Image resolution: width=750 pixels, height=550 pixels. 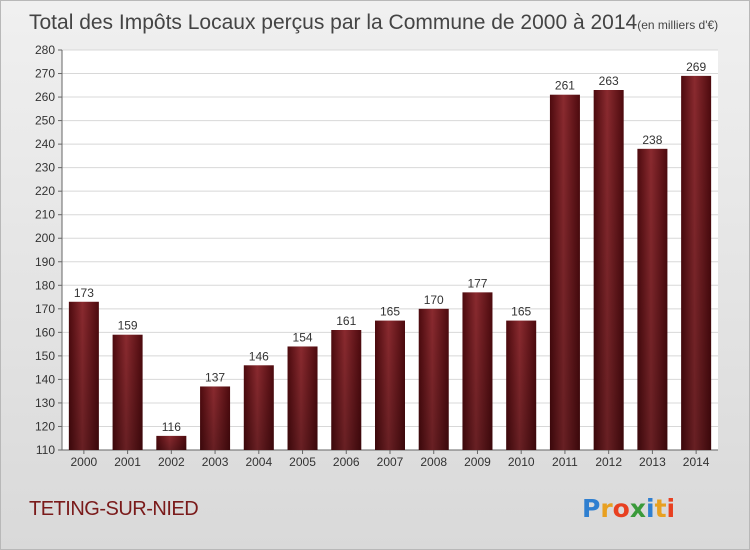 What do you see at coordinates (171, 462) in the screenshot?
I see `x-tick-label: 2002` at bounding box center [171, 462].